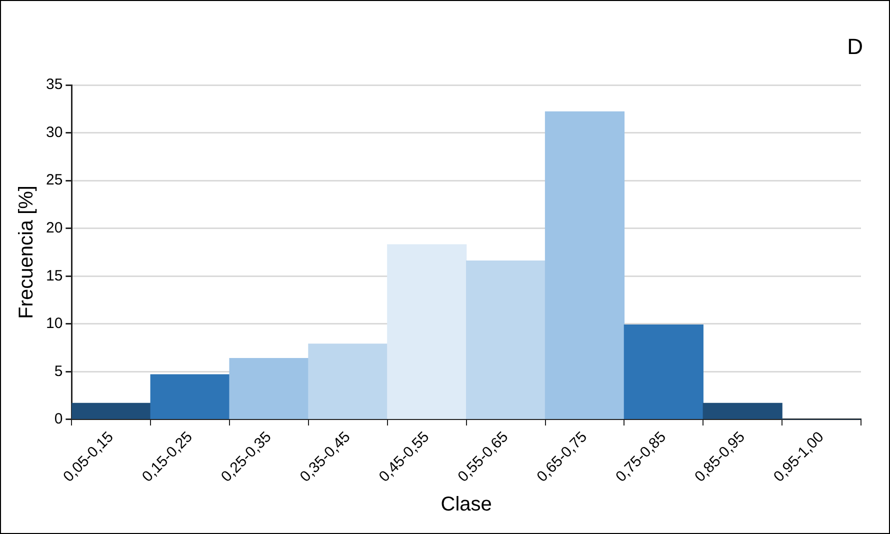 Image resolution: width=890 pixels, height=534 pixels. I want to click on y-tick-label: 25, so click(54, 180).